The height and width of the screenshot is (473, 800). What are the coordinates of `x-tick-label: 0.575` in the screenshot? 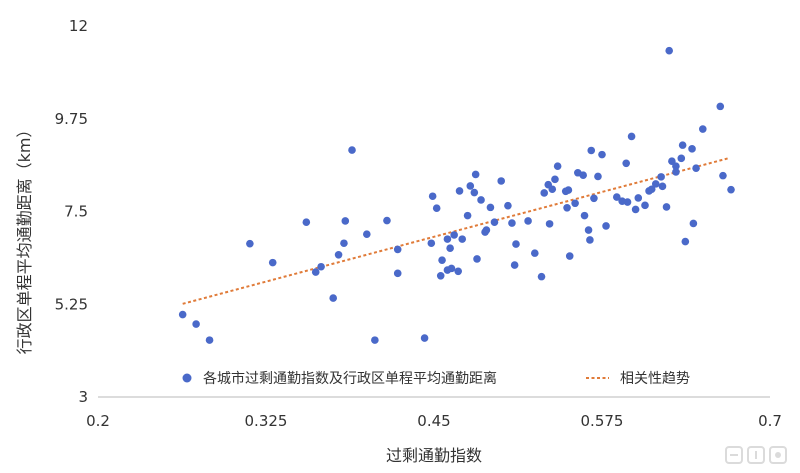 It's located at (602, 421).